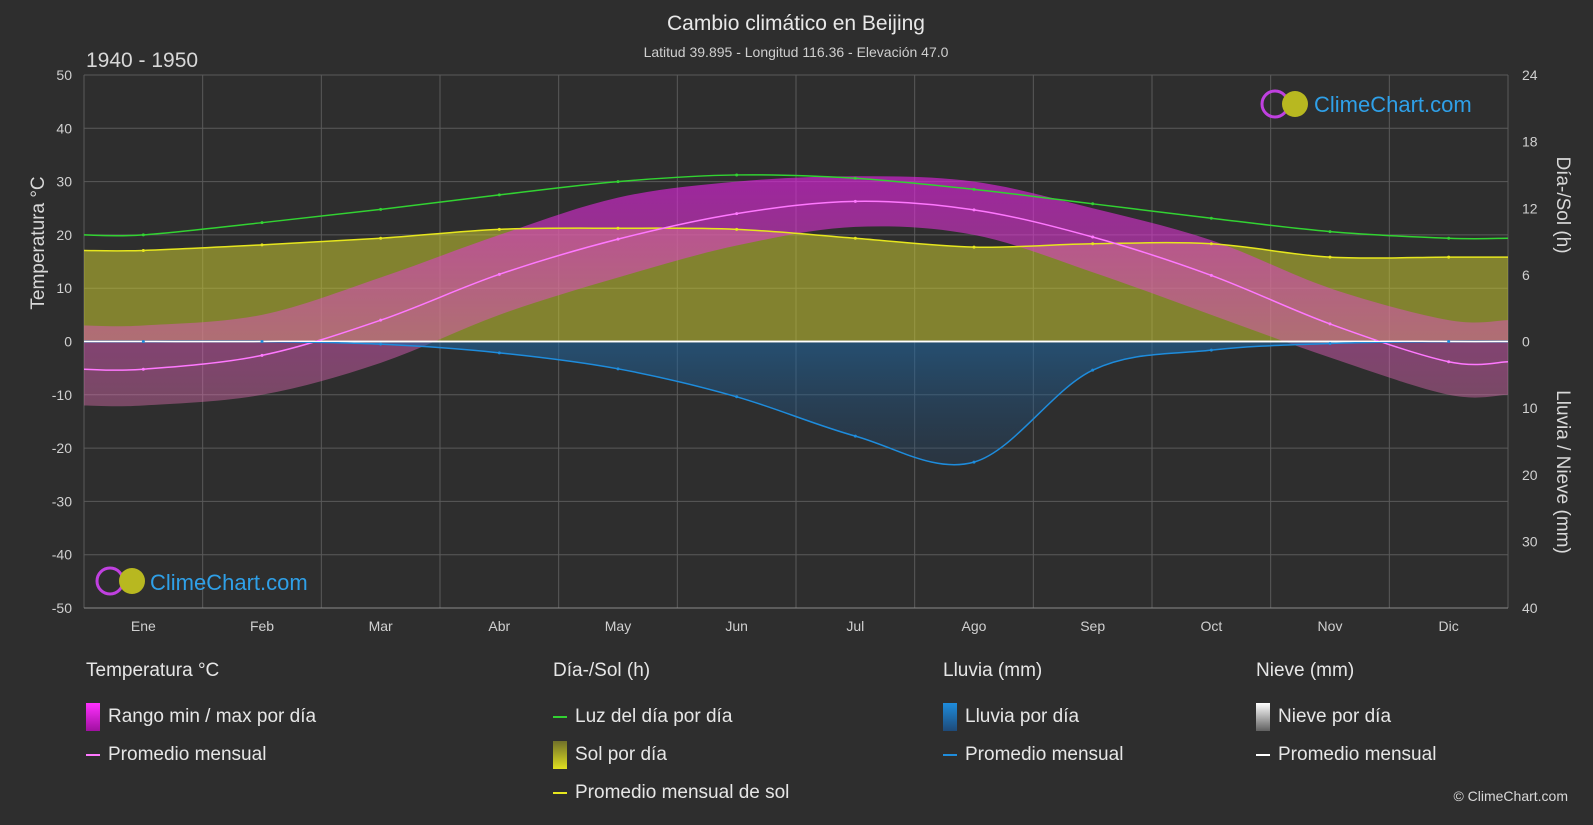  Describe the element at coordinates (671, 793) in the screenshot. I see `legend-item-sun-mean: Promedio mensual de sol` at that location.